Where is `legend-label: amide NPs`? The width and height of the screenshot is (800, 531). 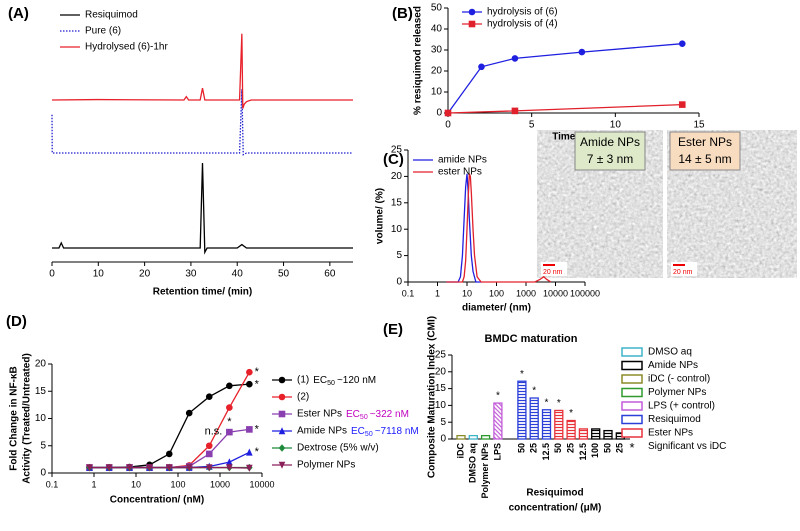 legend-label: amide NPs is located at coordinates (462, 160).